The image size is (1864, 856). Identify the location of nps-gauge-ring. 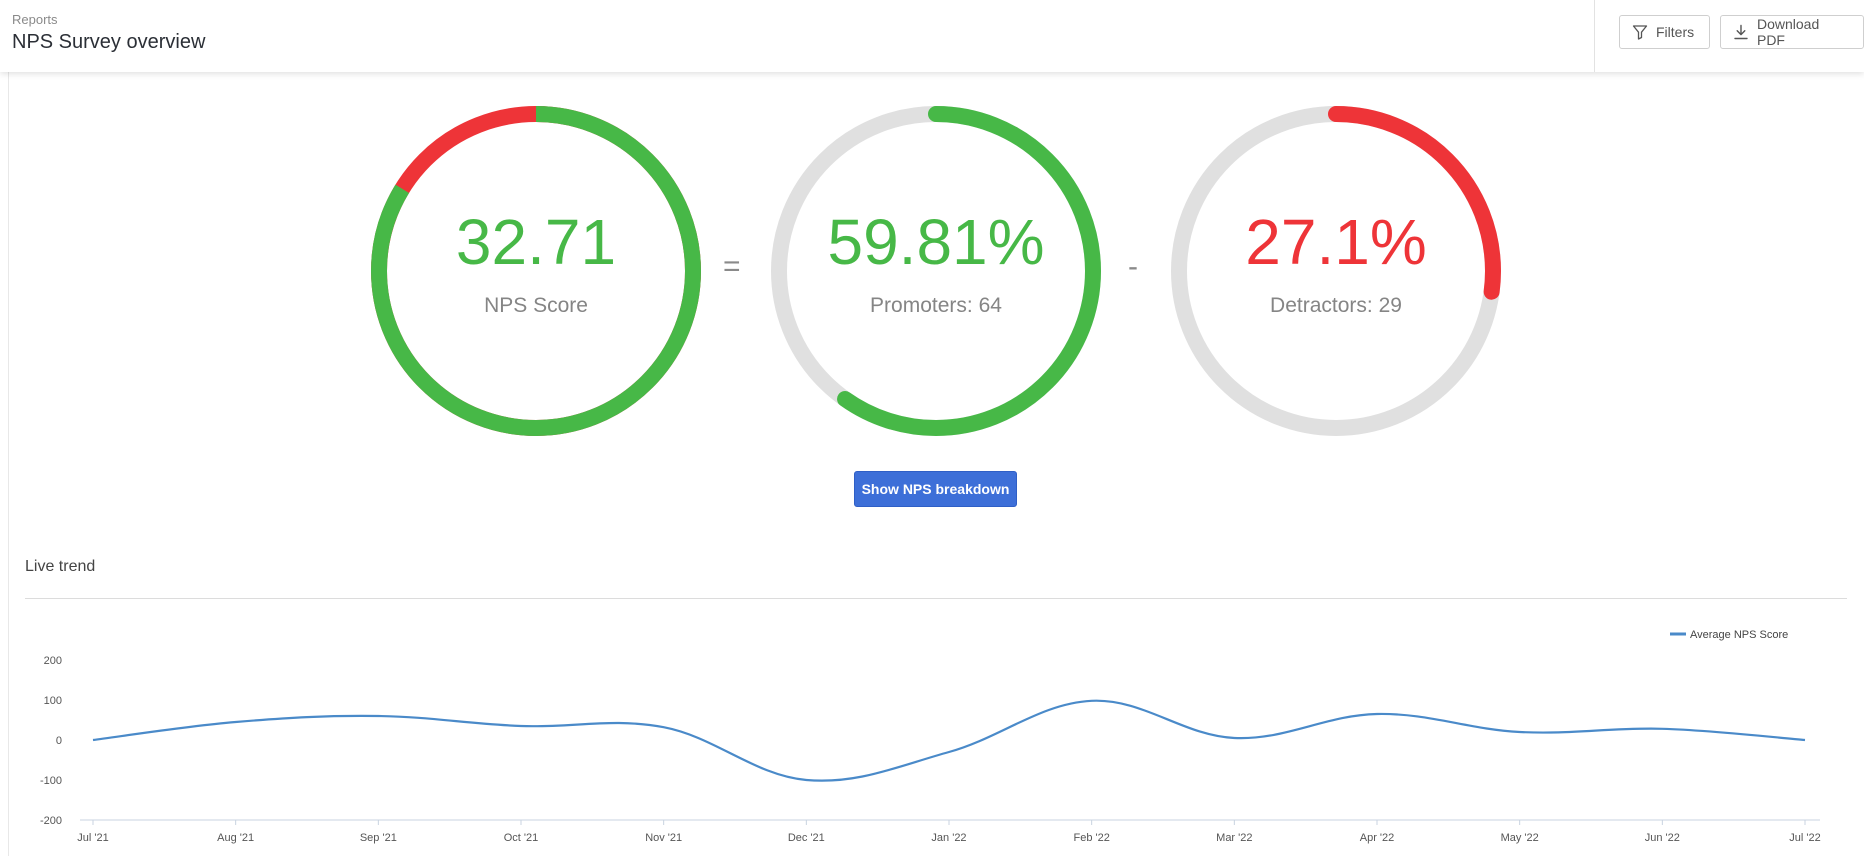
(536, 271).